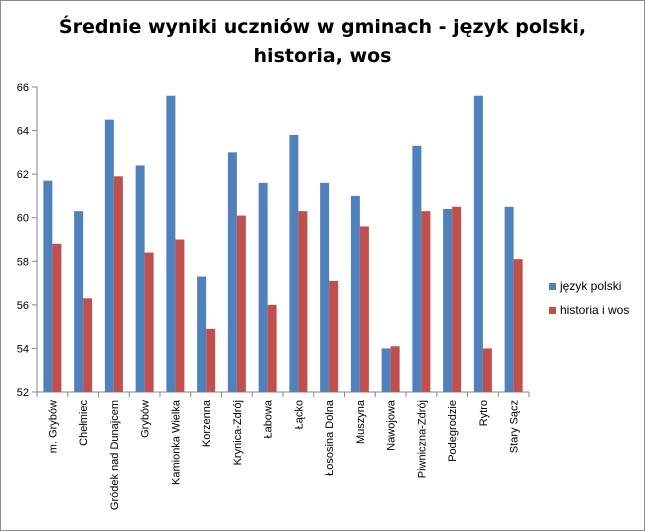 The image size is (645, 531). I want to click on category-label: Grybów, so click(146, 419).